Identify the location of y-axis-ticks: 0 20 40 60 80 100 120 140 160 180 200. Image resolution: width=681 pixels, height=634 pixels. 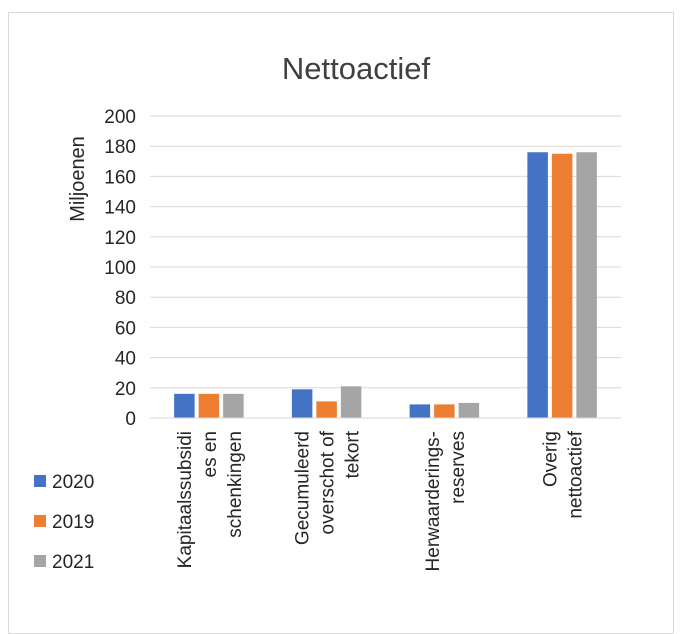
(120, 268).